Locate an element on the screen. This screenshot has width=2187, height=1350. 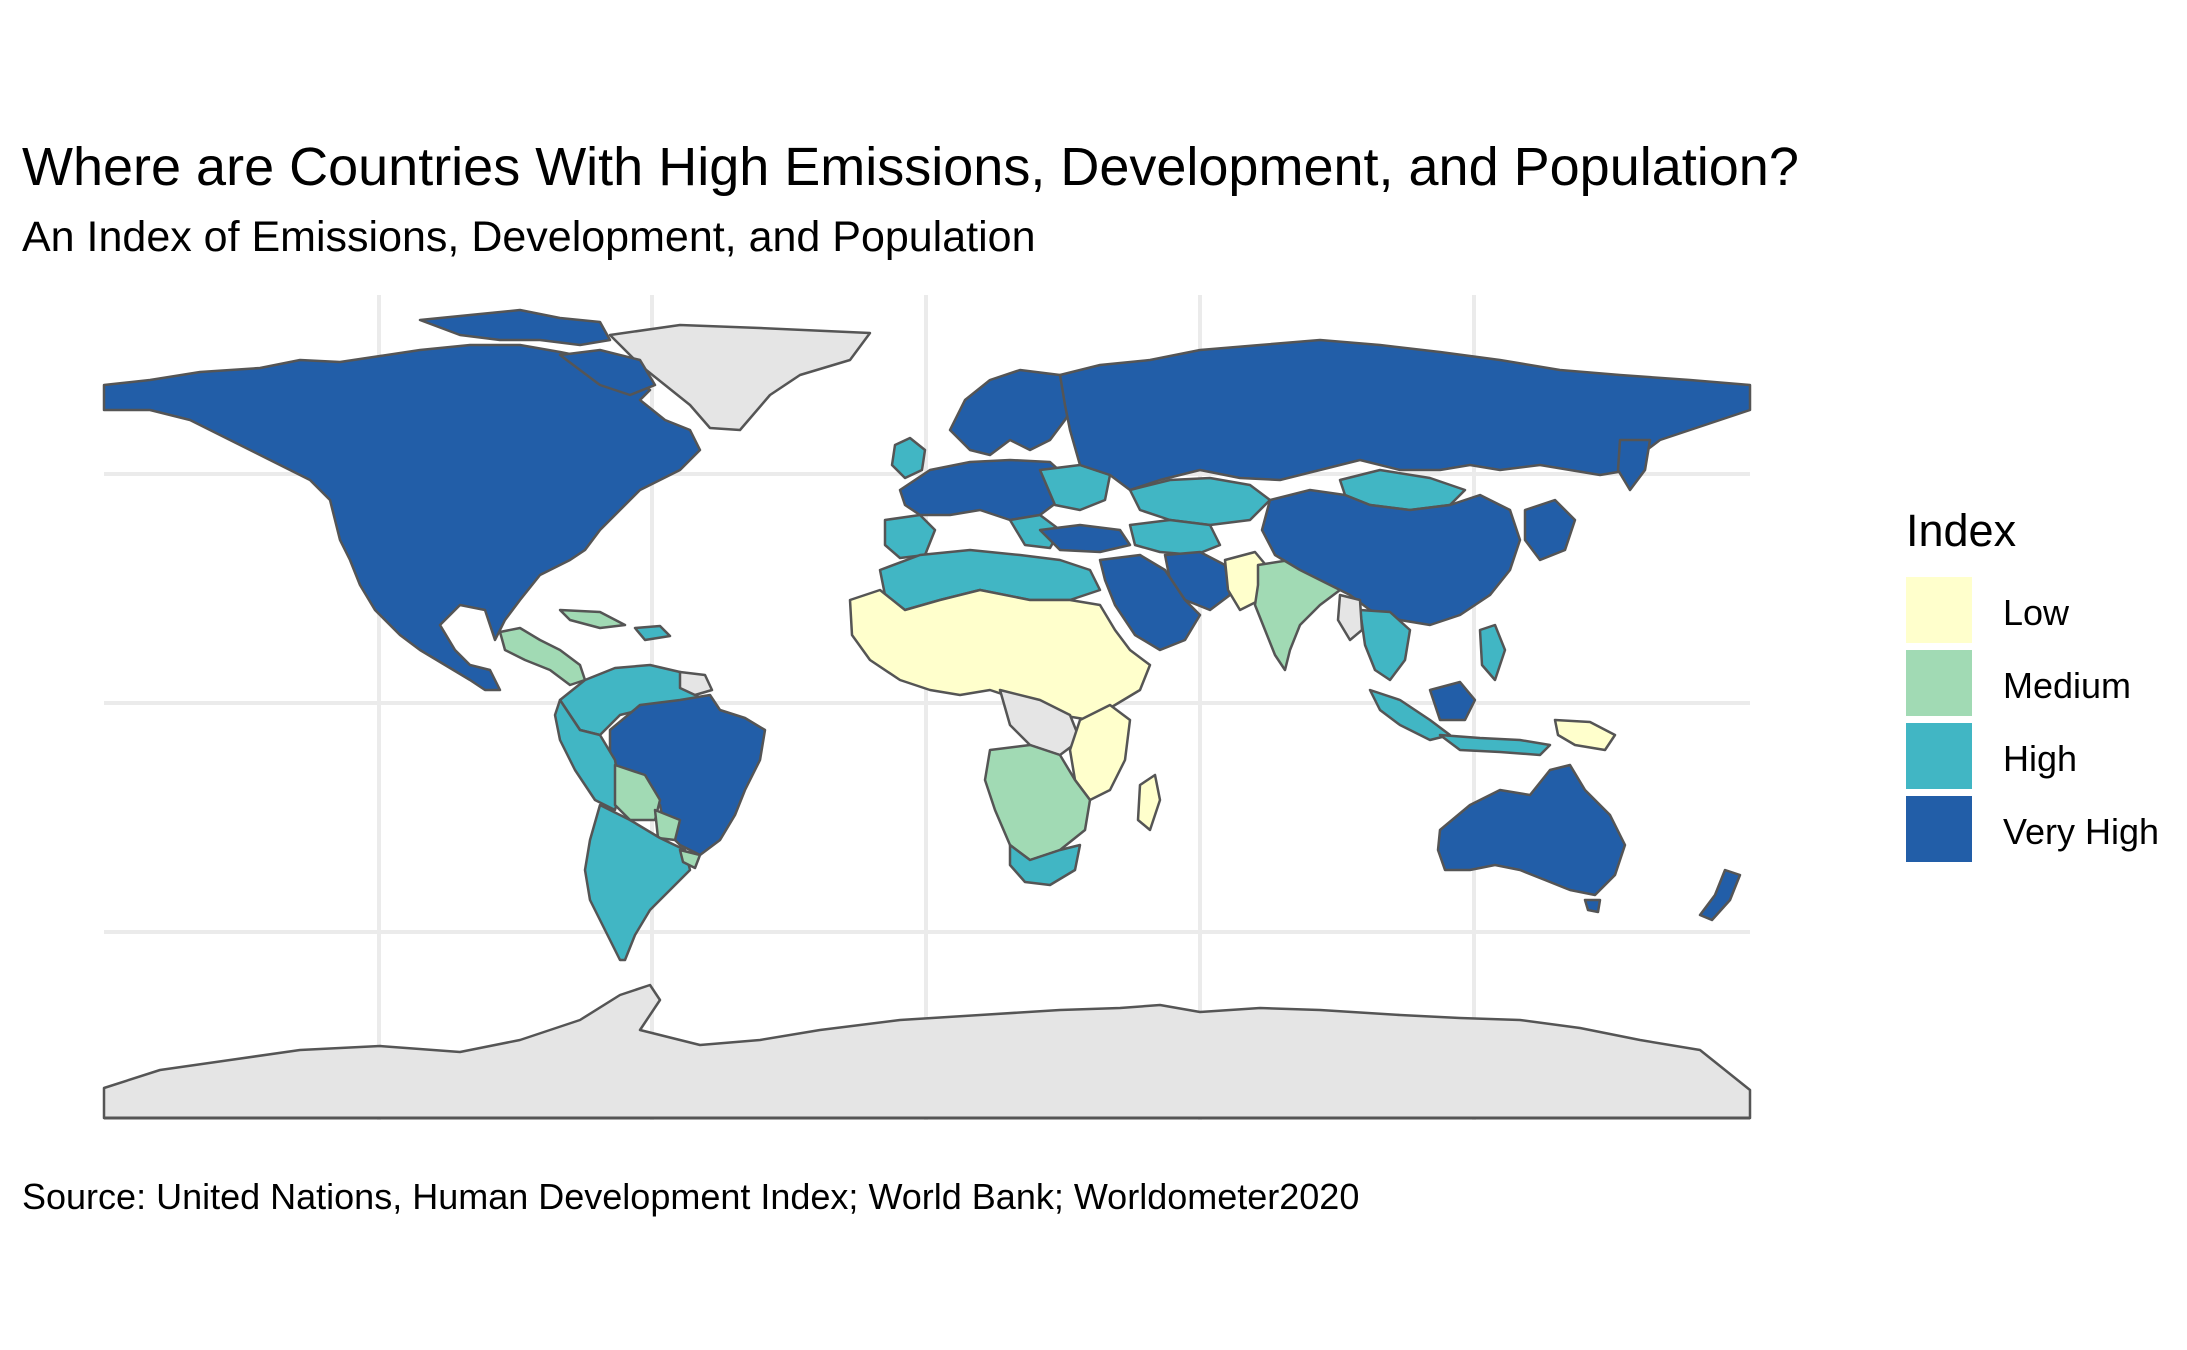
indonesia-west is located at coordinates (1410, 715).